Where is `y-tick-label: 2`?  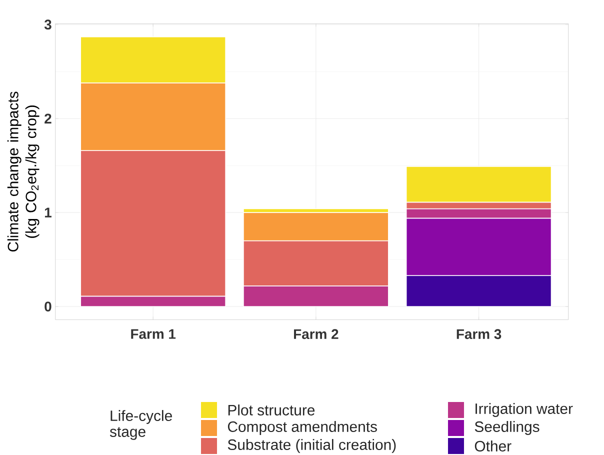 y-tick-label: 2 is located at coordinates (48, 119).